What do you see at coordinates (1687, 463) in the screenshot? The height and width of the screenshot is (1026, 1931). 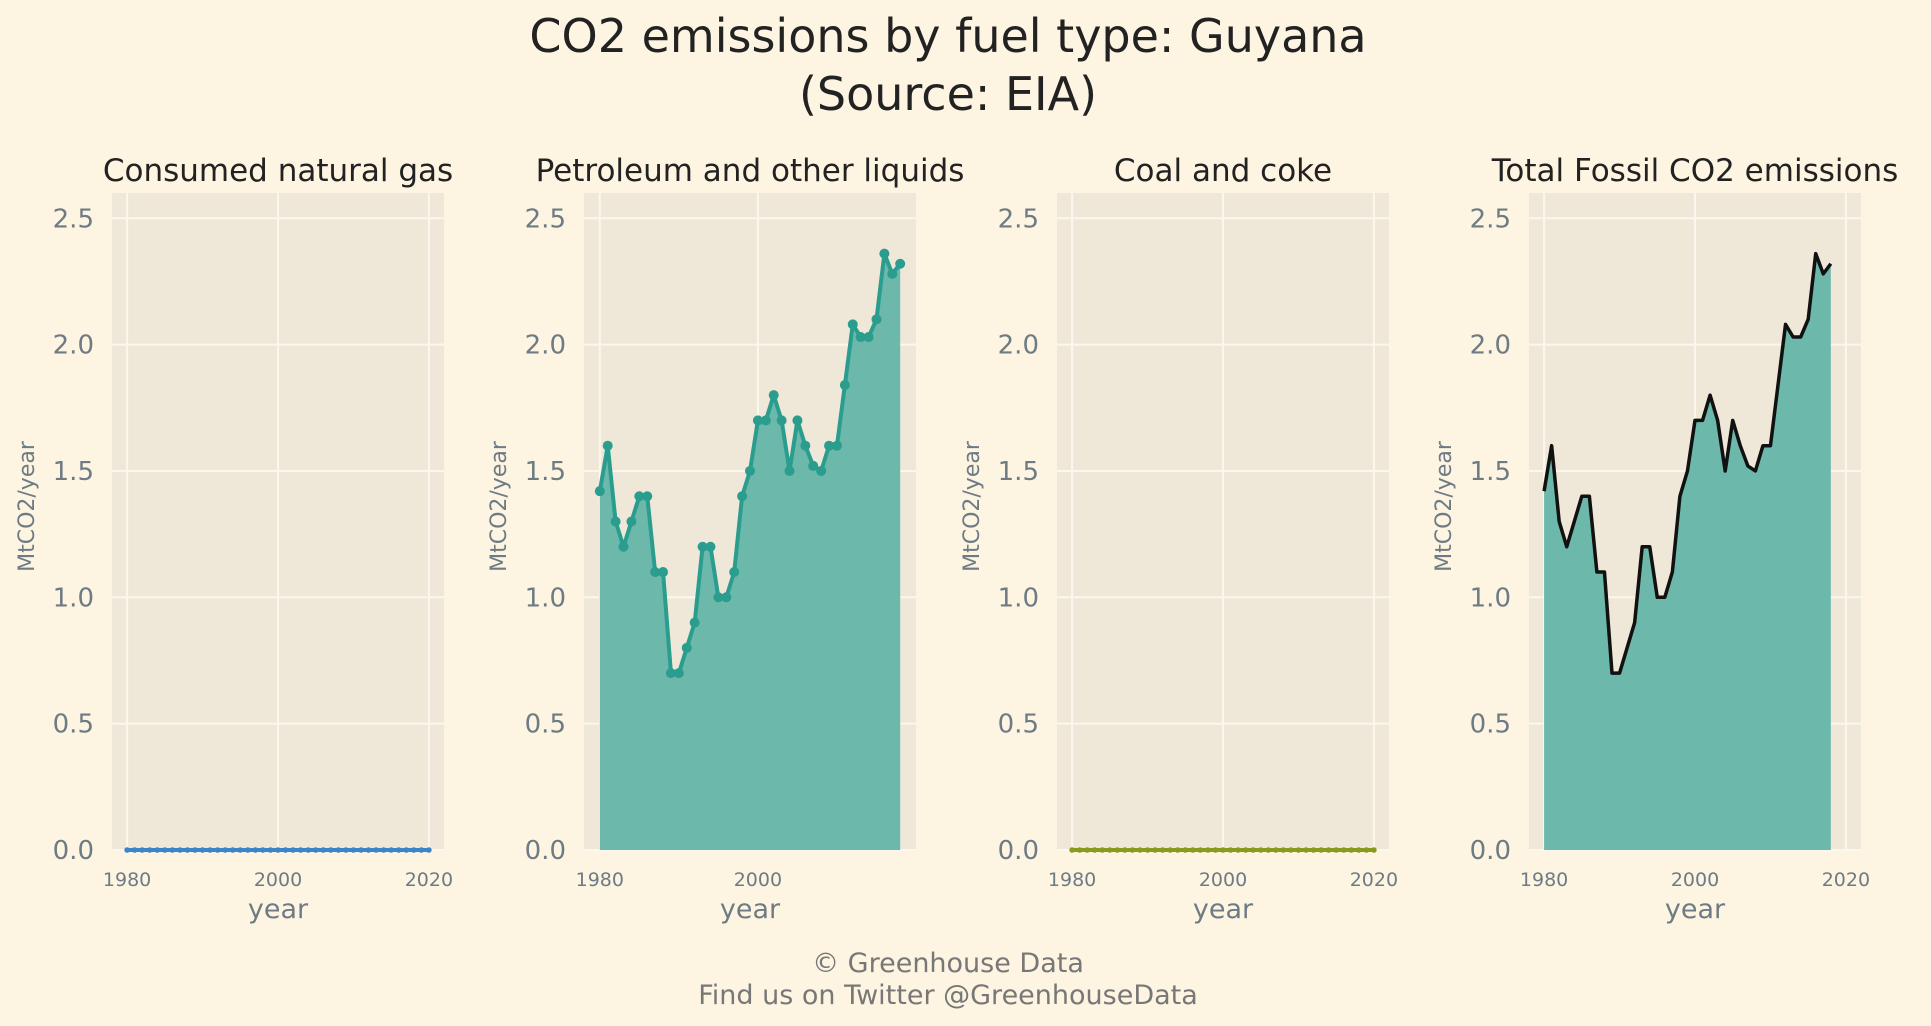 I see `series-line` at bounding box center [1687, 463].